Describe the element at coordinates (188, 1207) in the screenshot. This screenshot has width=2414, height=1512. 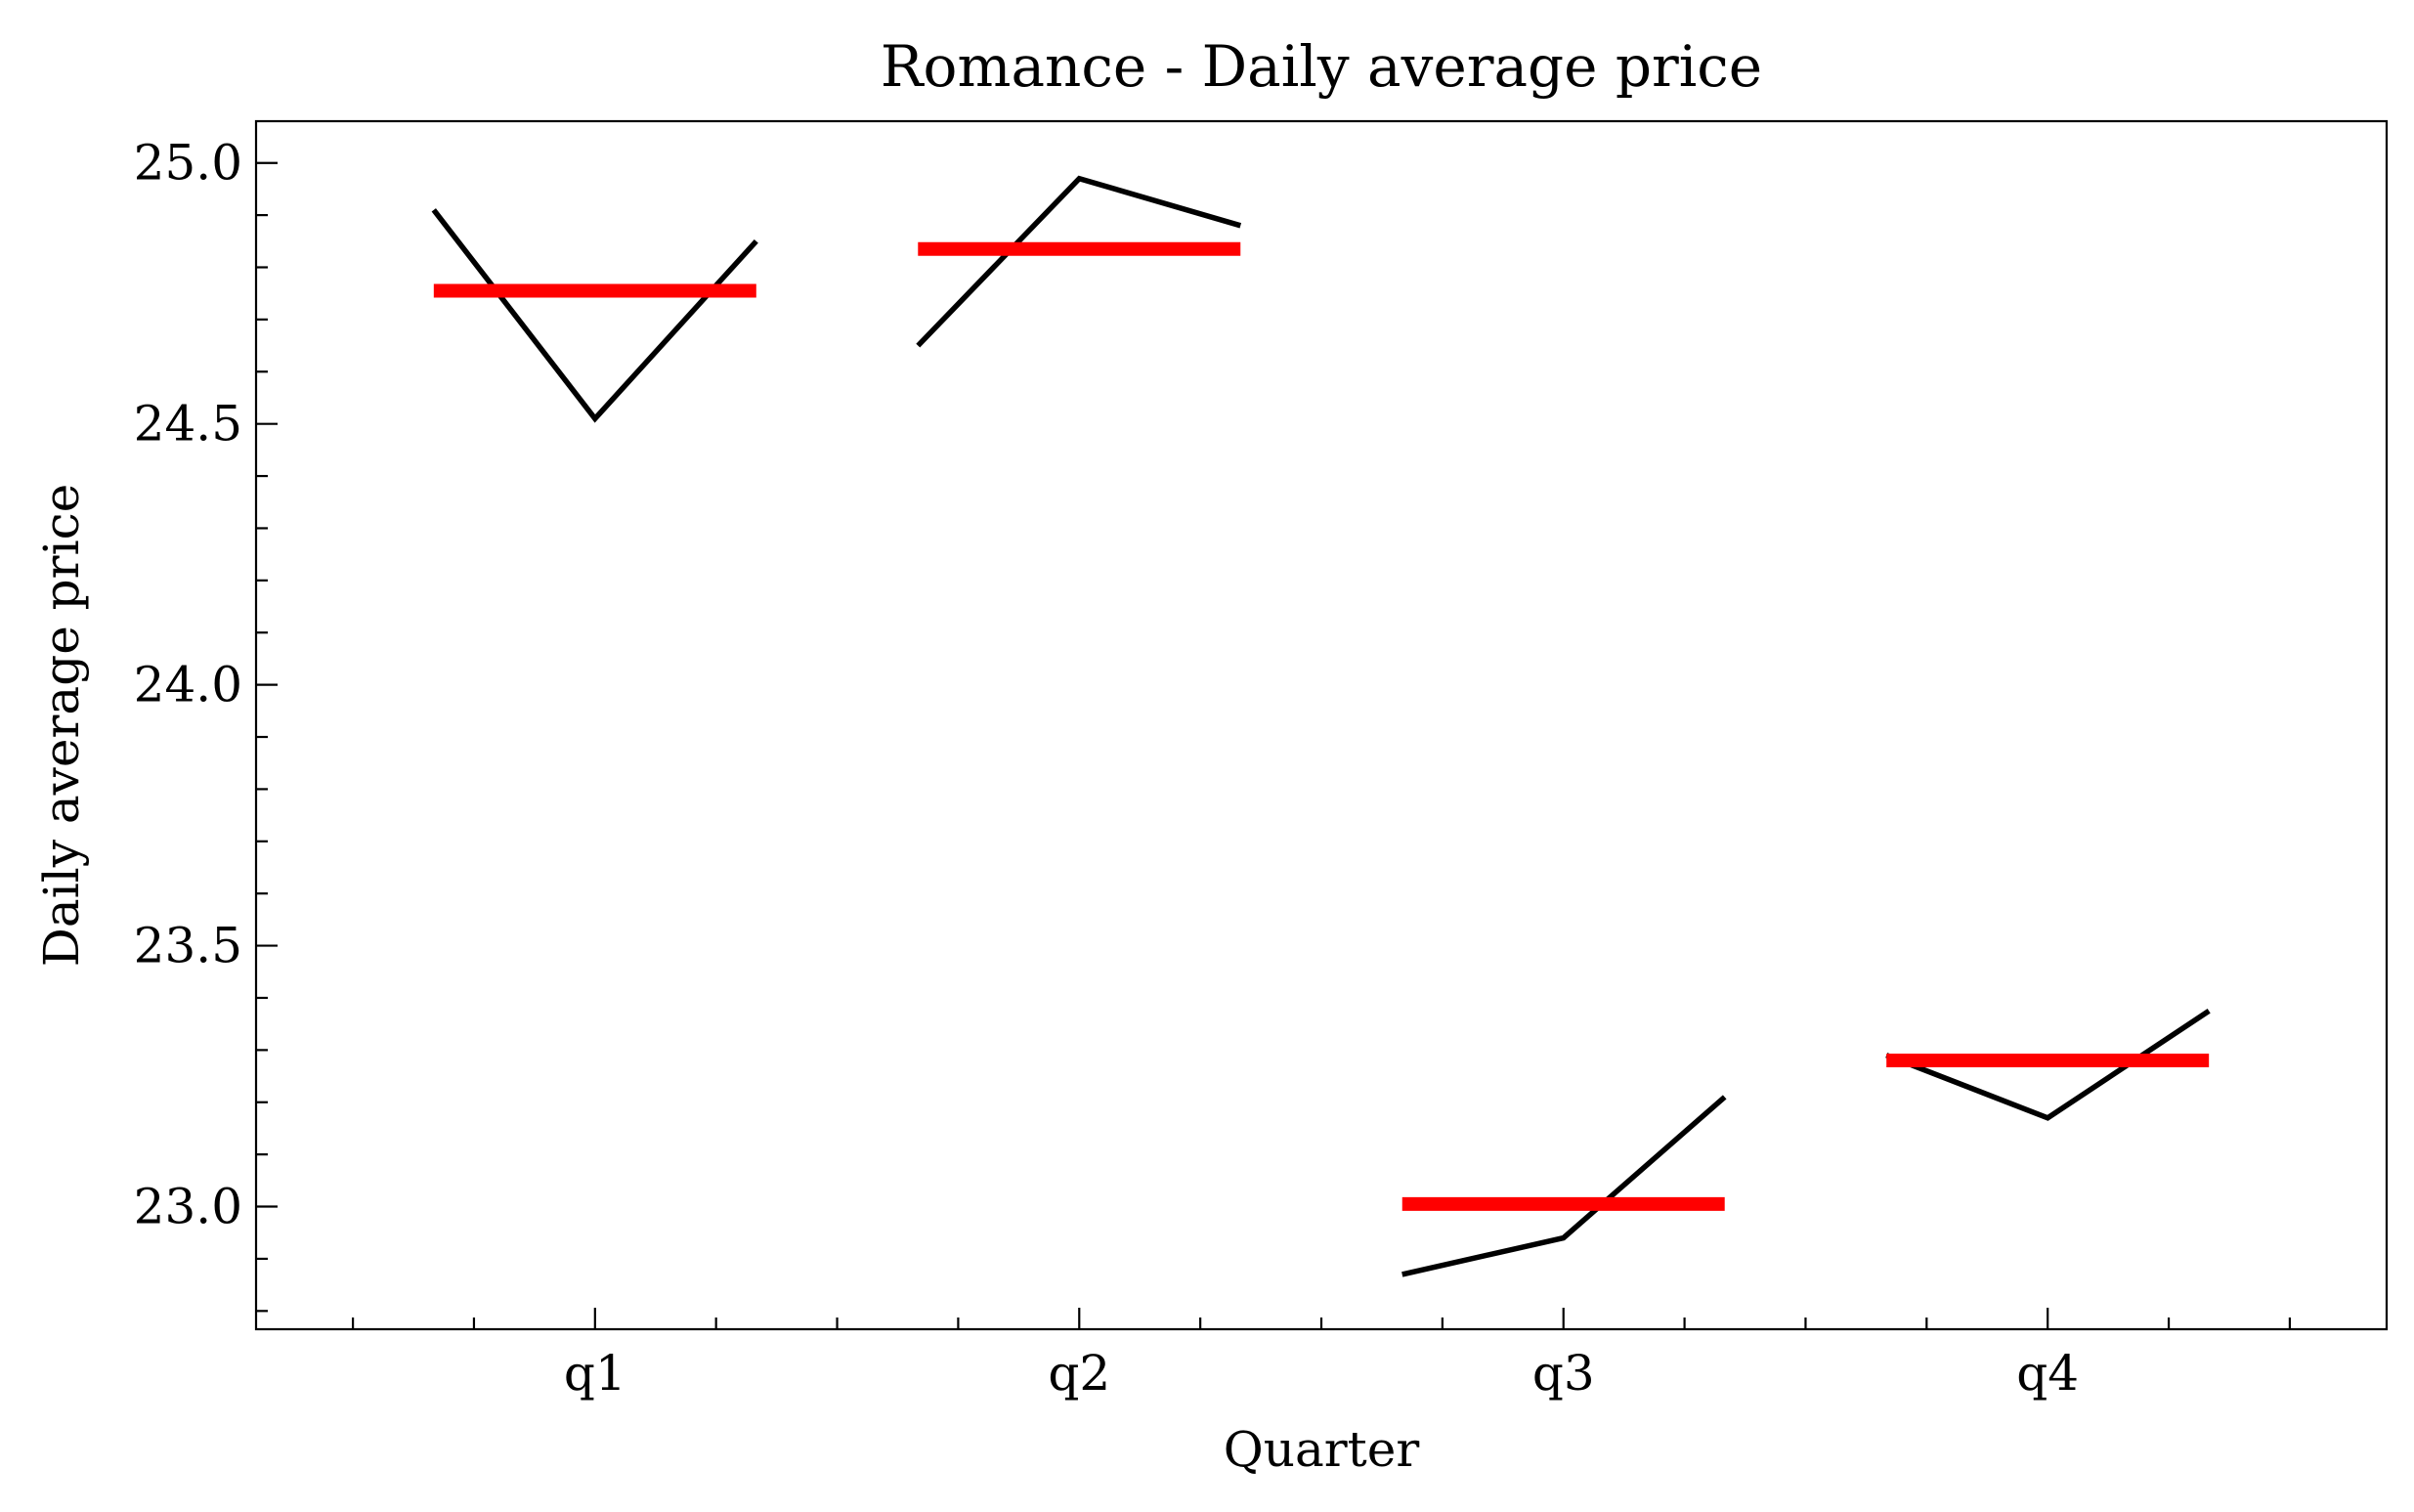
I see `y-tick-label: 23.0` at that location.